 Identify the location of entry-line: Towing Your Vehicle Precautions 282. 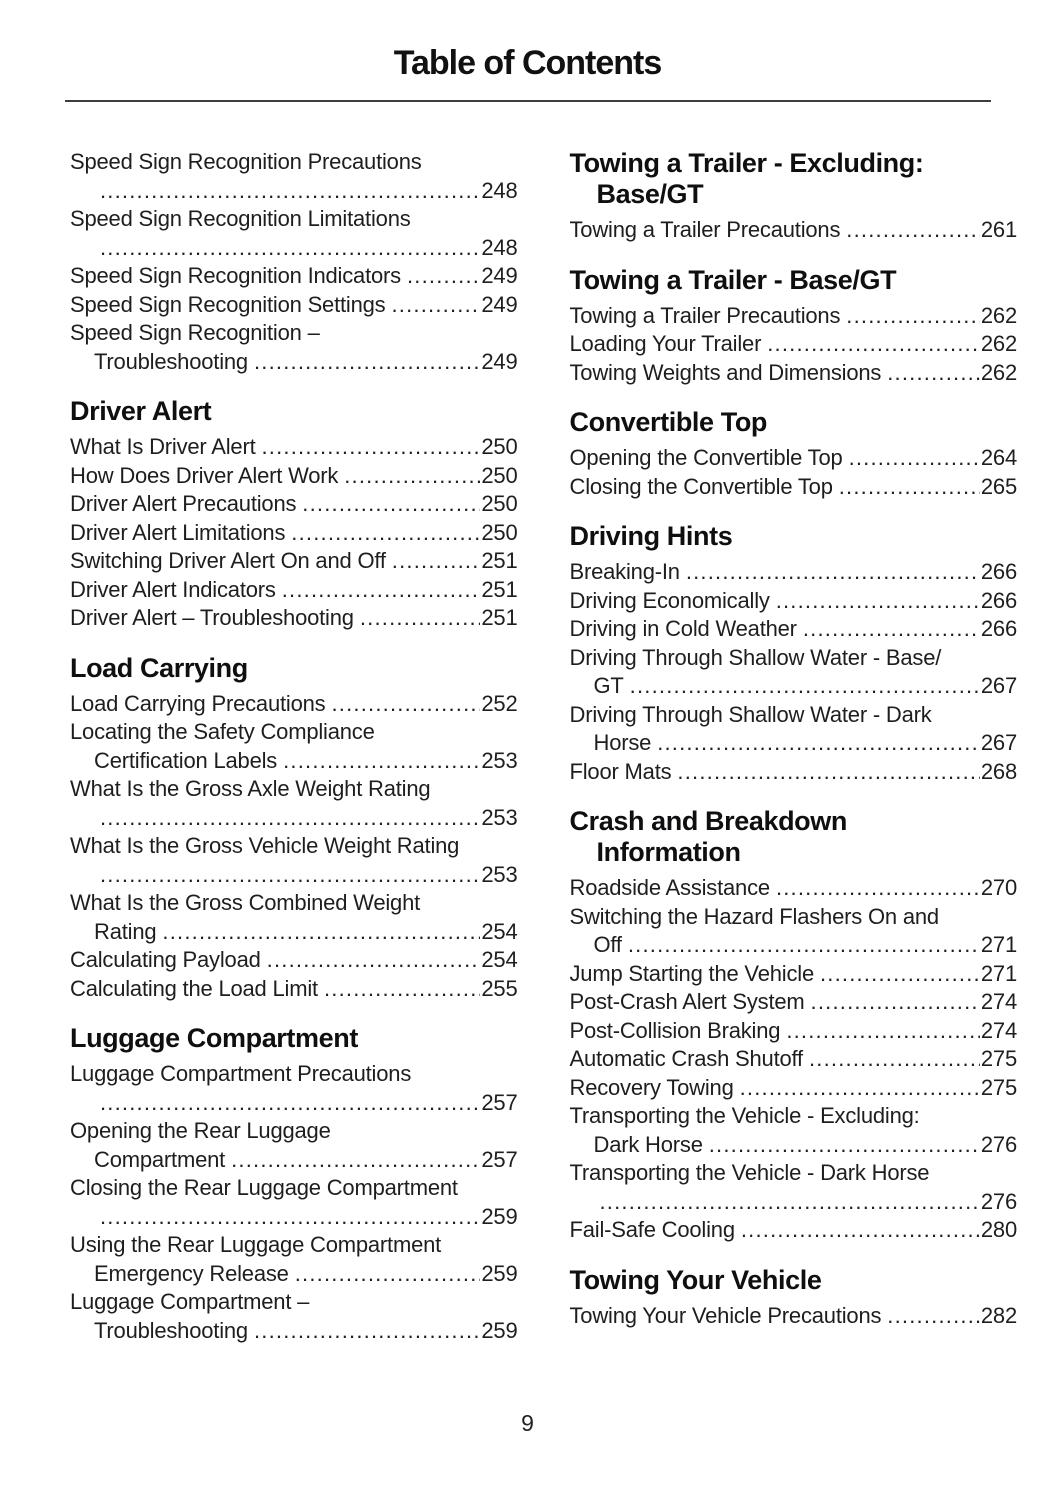
(794, 1316).